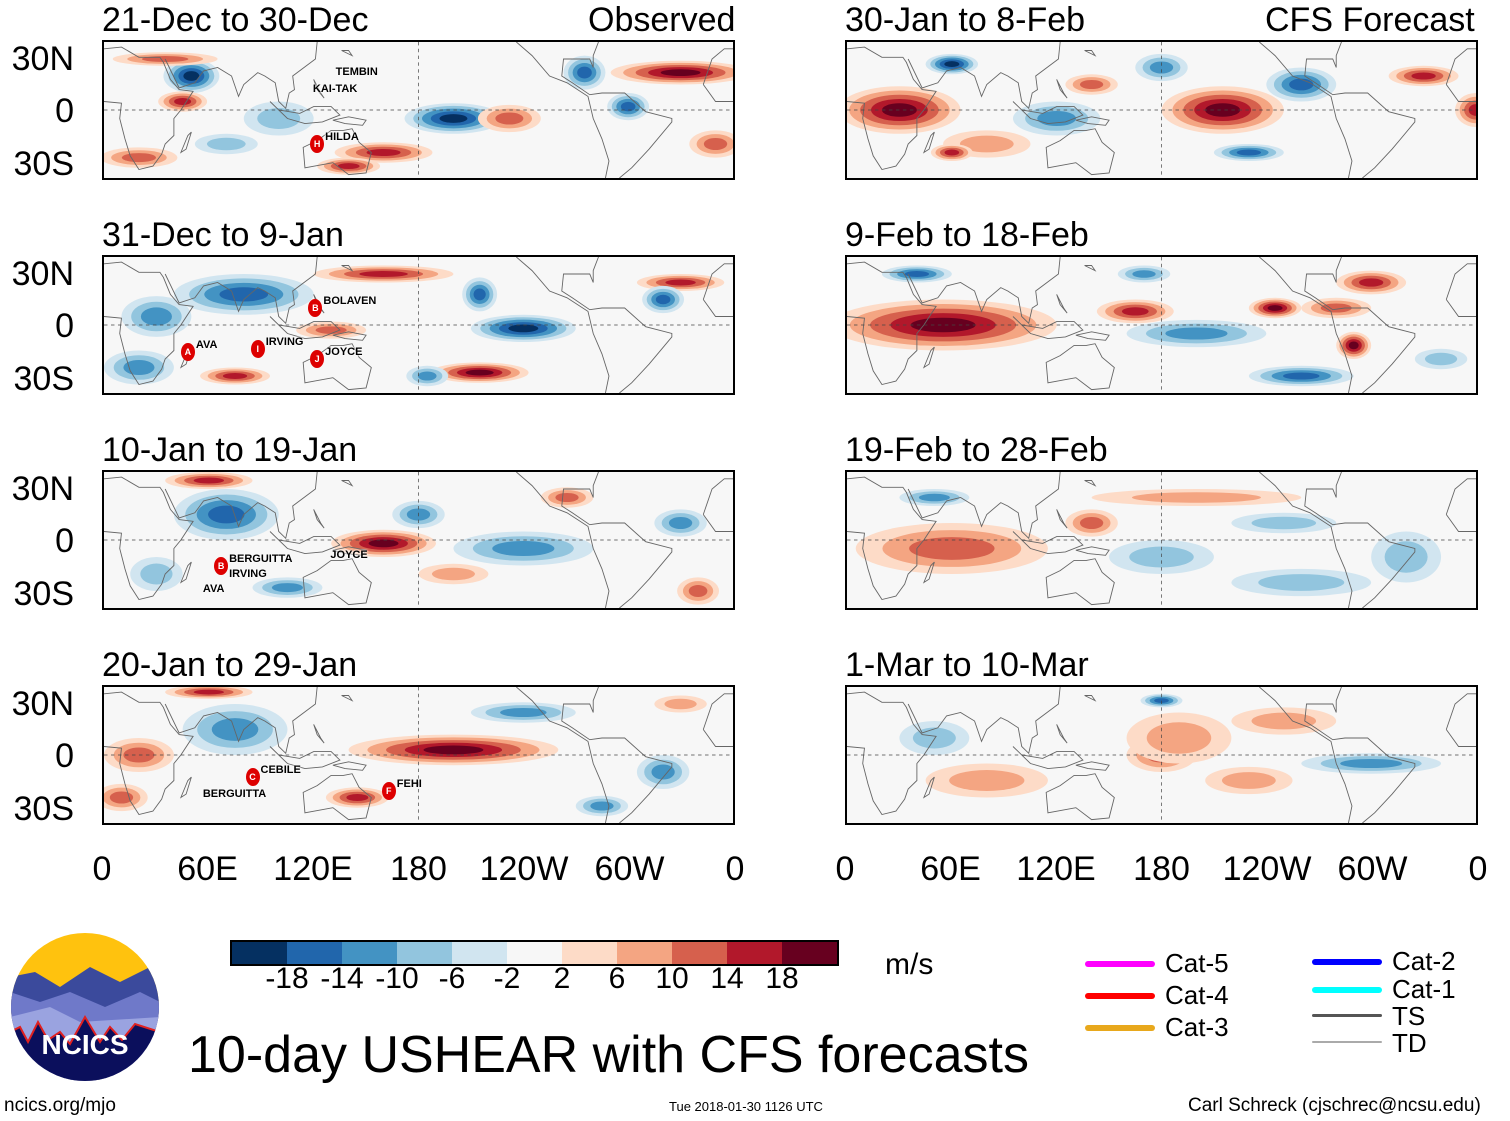 The image size is (1510, 1121). What do you see at coordinates (1334, 1105) in the screenshot?
I see `footer-credit: Carl Schreck (cjschrec@ncsu.edu)` at bounding box center [1334, 1105].